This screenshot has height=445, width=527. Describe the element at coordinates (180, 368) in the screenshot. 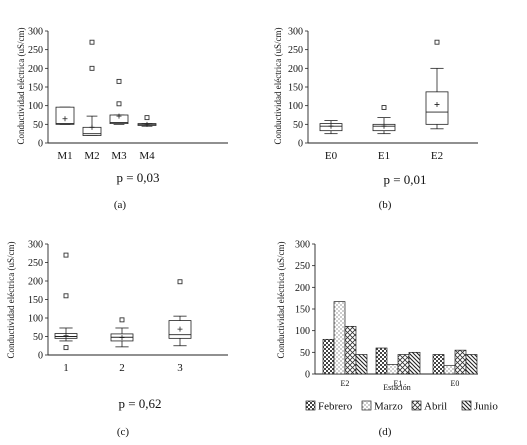

I see `category-label: 3` at that location.